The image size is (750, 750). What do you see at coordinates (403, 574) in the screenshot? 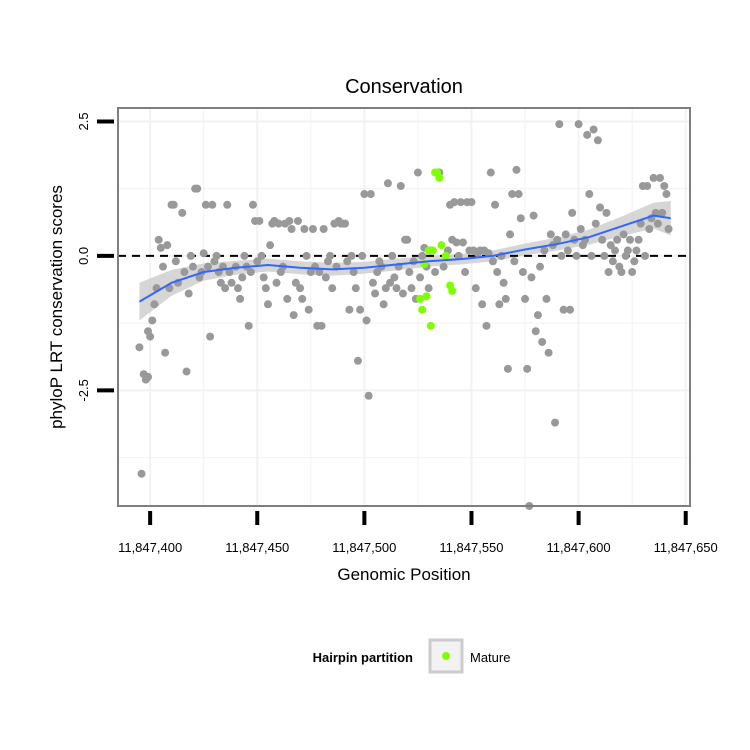
I see `x-axis-title: Genomic Position` at bounding box center [403, 574].